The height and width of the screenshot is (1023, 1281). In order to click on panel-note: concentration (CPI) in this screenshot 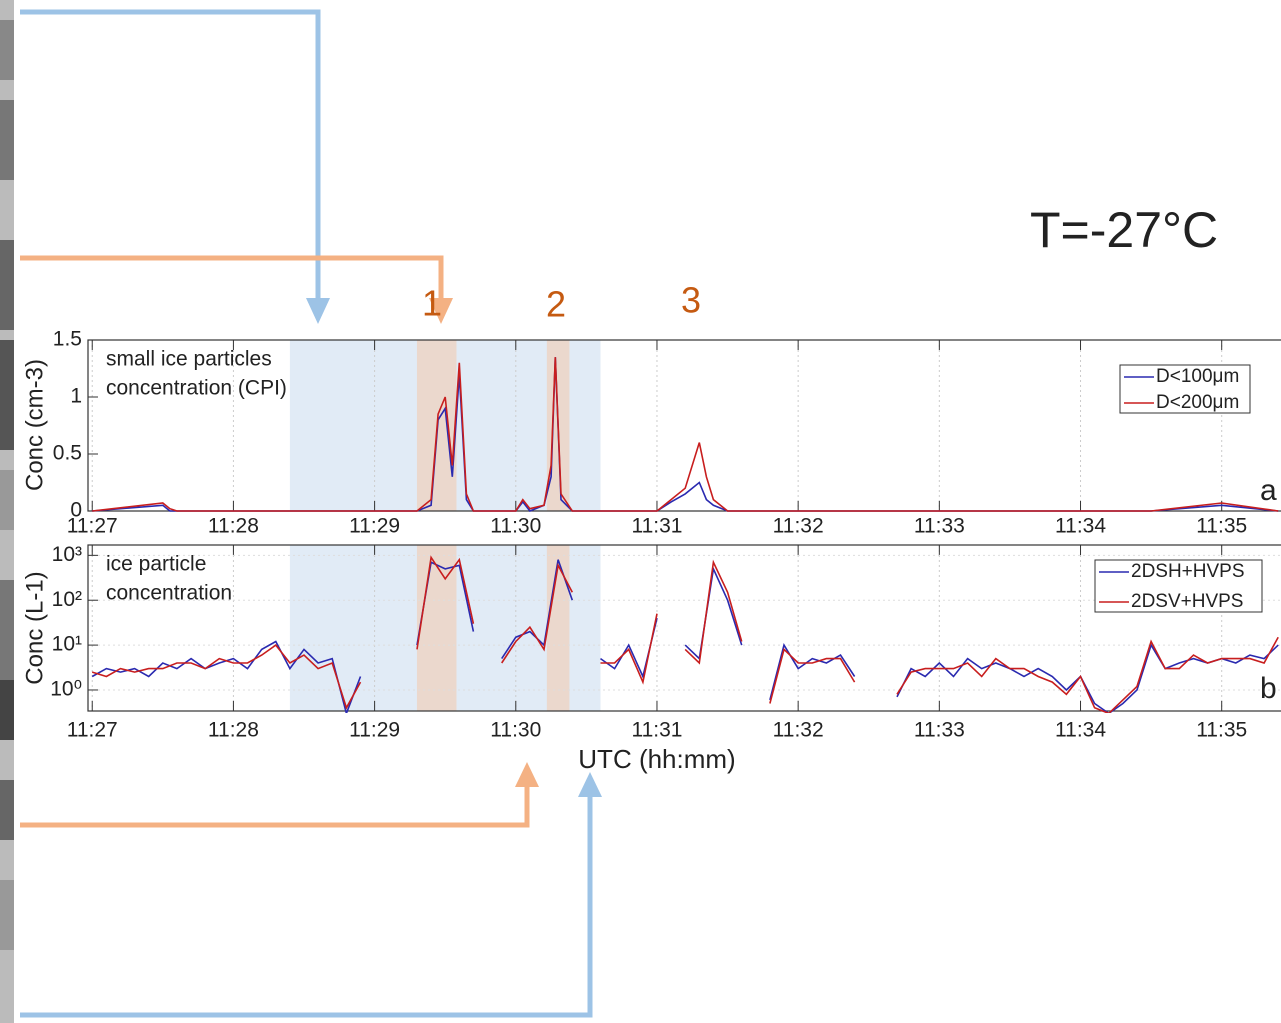, I will do `click(196, 388)`.